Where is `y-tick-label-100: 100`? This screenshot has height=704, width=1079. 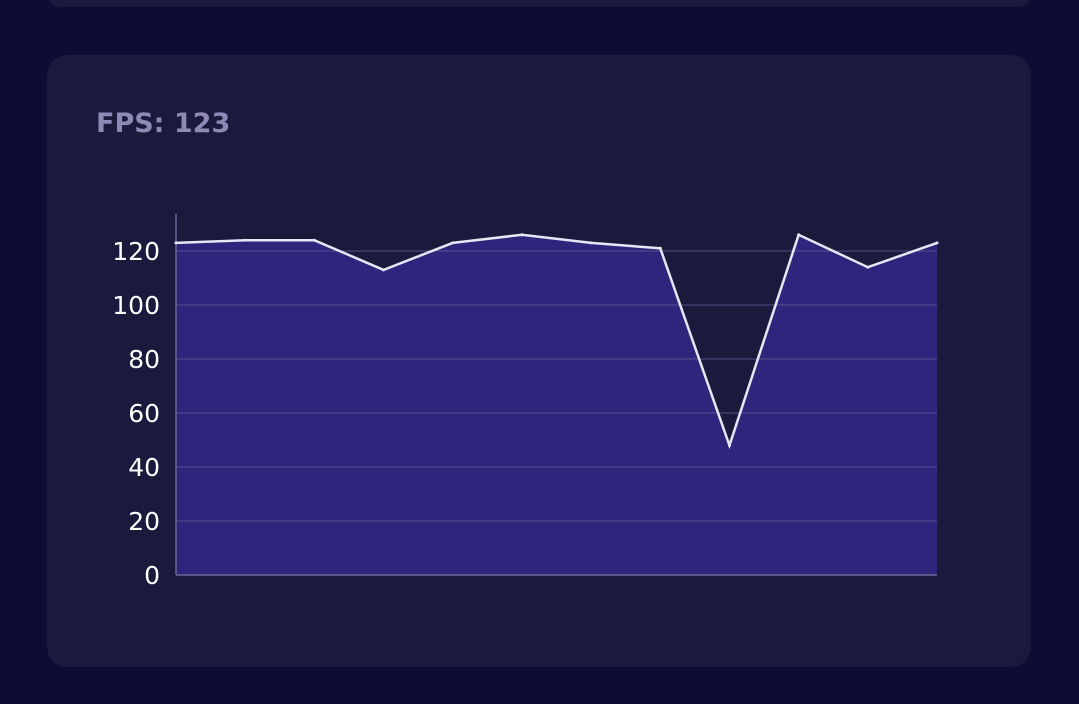 y-tick-label-100: 100 is located at coordinates (136, 305).